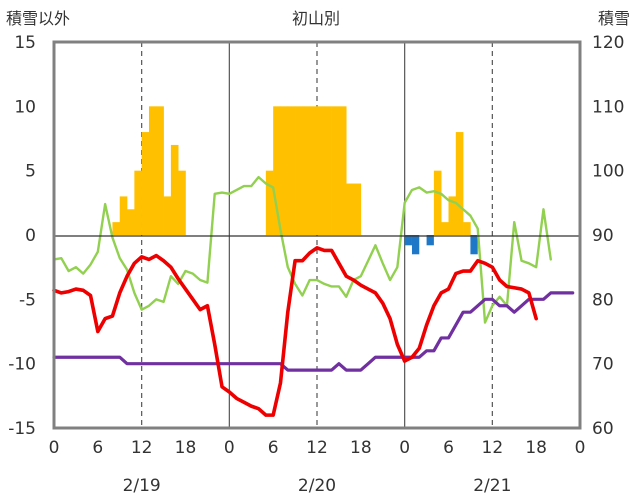  I want to click on right-tick-label: 90, so click(603, 236).